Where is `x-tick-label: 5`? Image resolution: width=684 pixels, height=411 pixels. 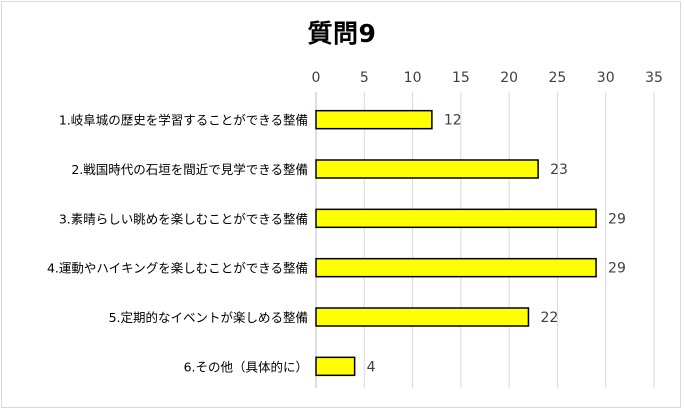
x-tick-label: 5 is located at coordinates (364, 78).